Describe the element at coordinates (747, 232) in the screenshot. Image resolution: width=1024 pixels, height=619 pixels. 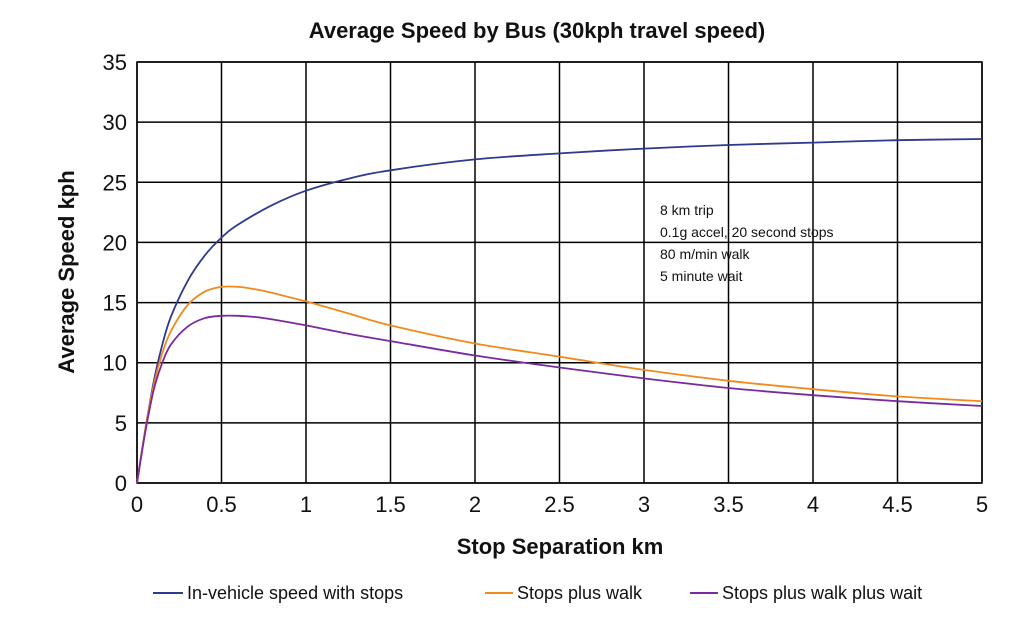
I see `annotation-line: 0.1g accel, 20 second stops` at that location.